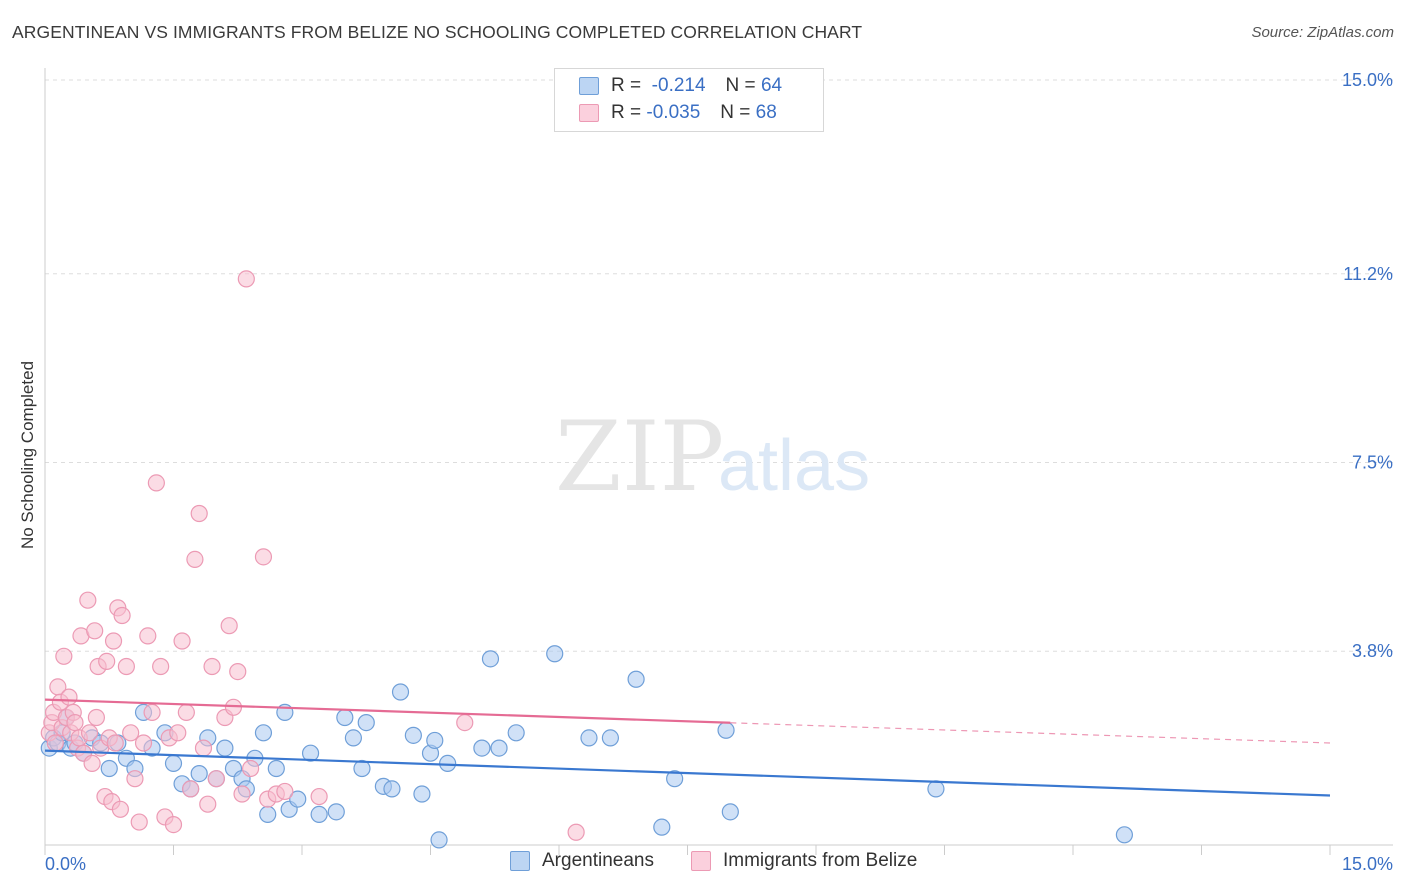  I want to click on legend-r-label: R =, so click(626, 112).